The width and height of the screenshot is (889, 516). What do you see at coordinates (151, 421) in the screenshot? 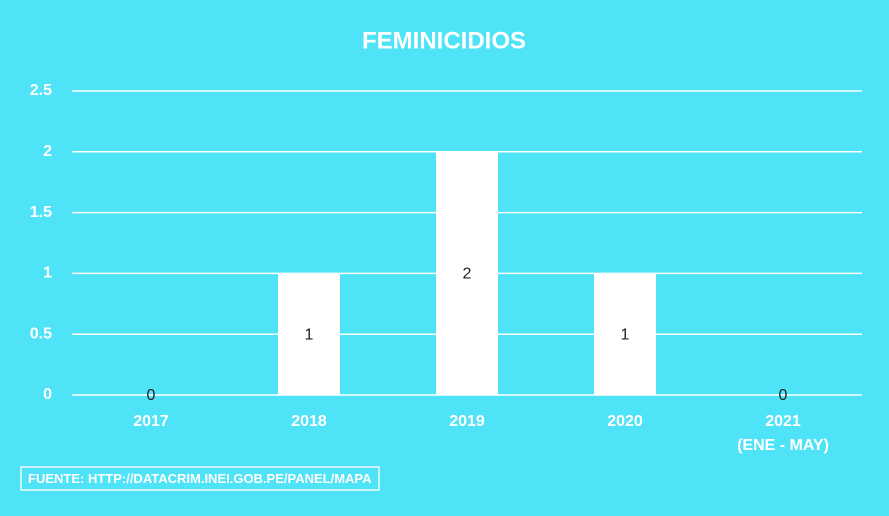
I see `x-tick-label: 2017` at bounding box center [151, 421].